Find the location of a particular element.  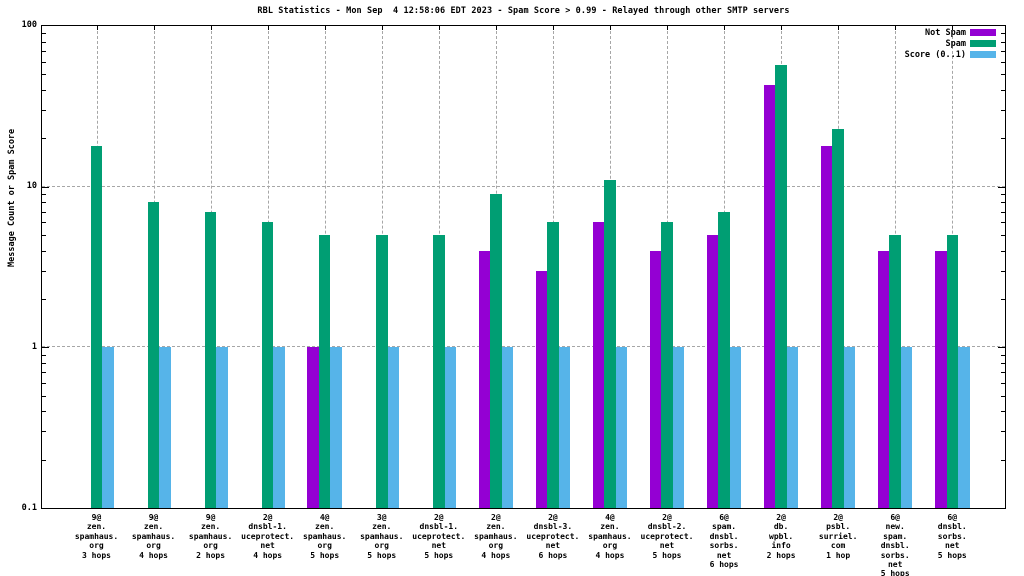

x-axis-label-2: 9@ zen. spamhaus. org 2 hops is located at coordinates (211, 536).